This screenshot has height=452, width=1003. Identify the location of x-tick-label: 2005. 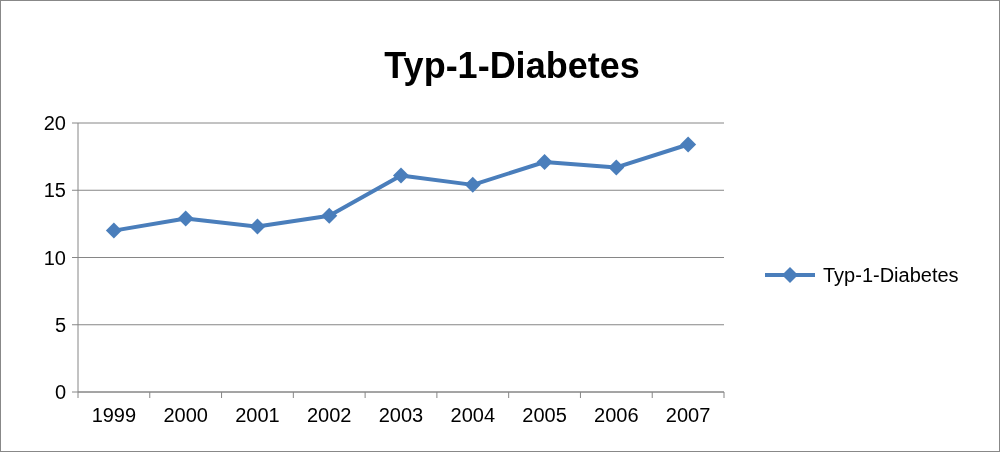
(544, 415).